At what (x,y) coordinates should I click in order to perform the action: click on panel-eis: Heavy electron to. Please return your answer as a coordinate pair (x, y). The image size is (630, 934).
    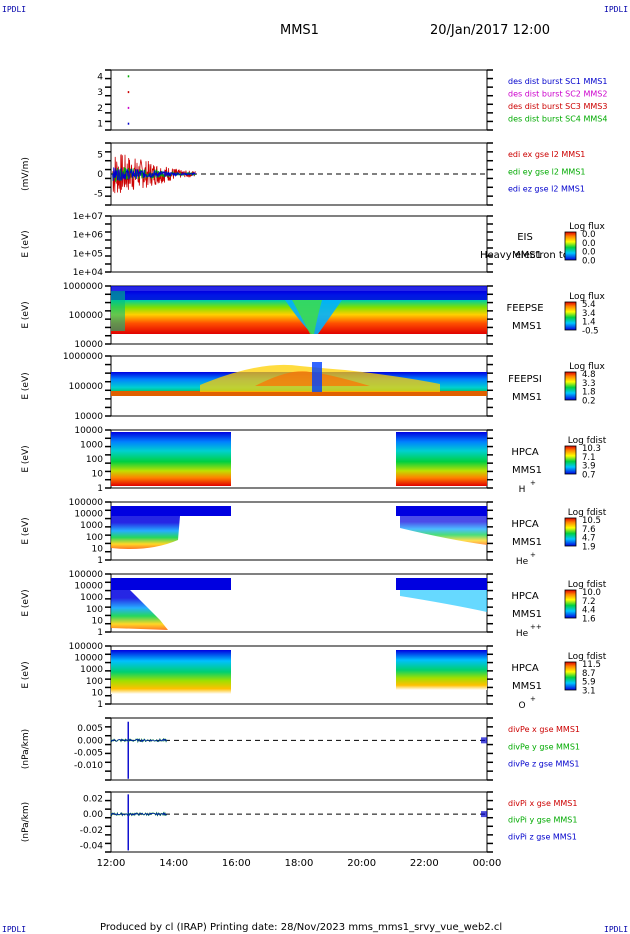
    Looking at the image, I should click on (524, 255).